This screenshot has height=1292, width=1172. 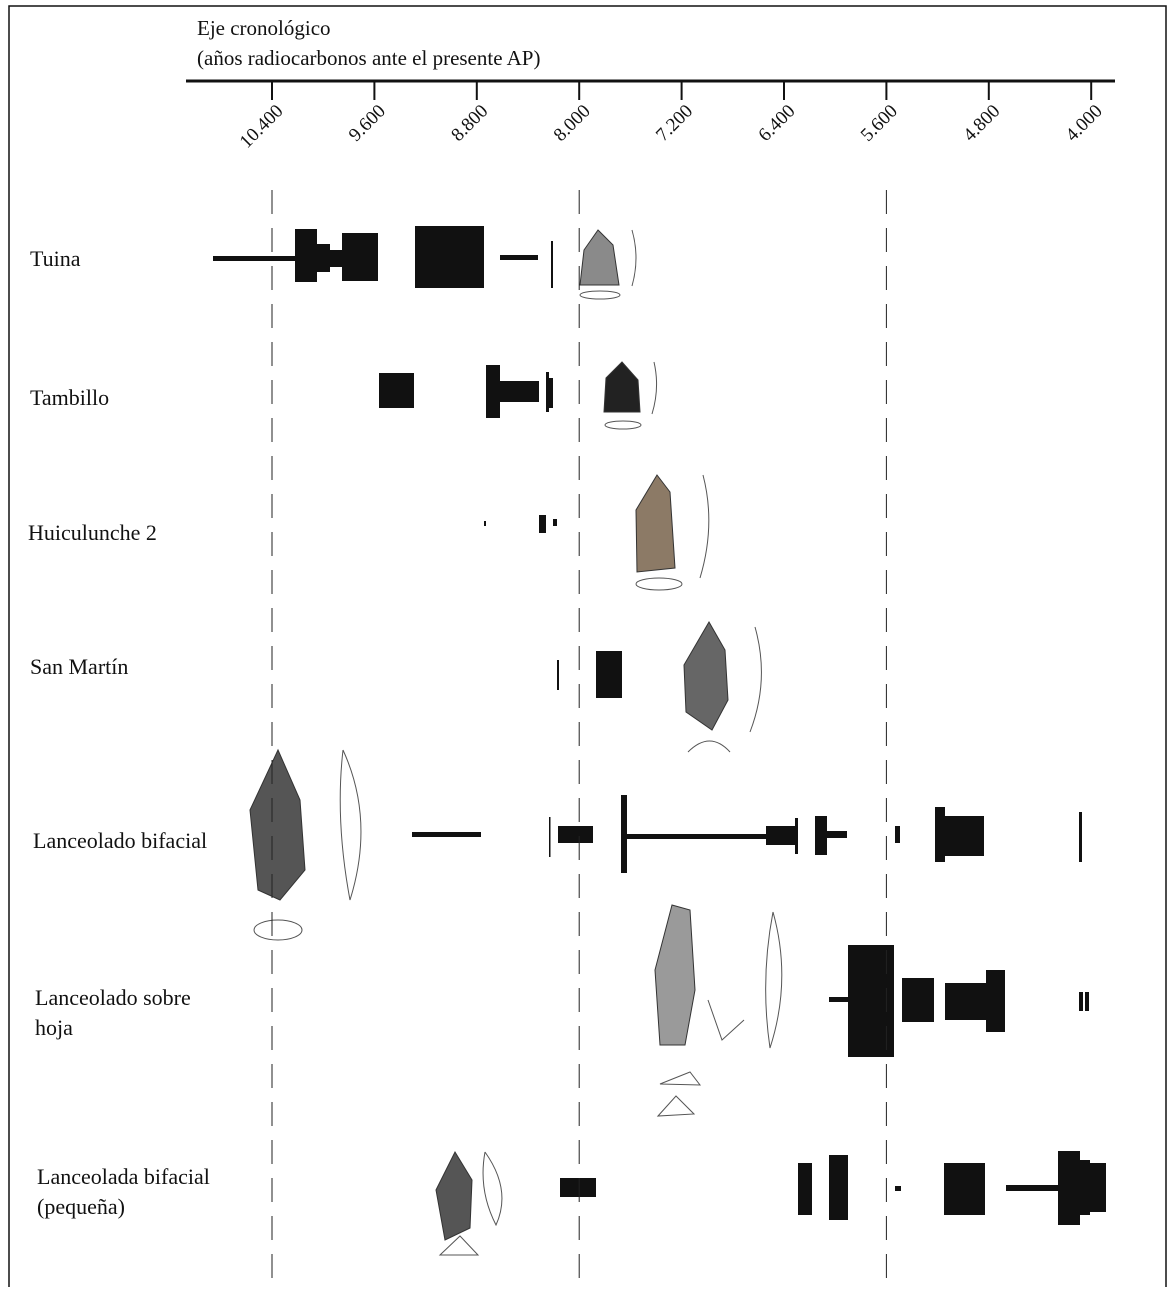 I want to click on tick-label: 8.000, so click(x=572, y=123).